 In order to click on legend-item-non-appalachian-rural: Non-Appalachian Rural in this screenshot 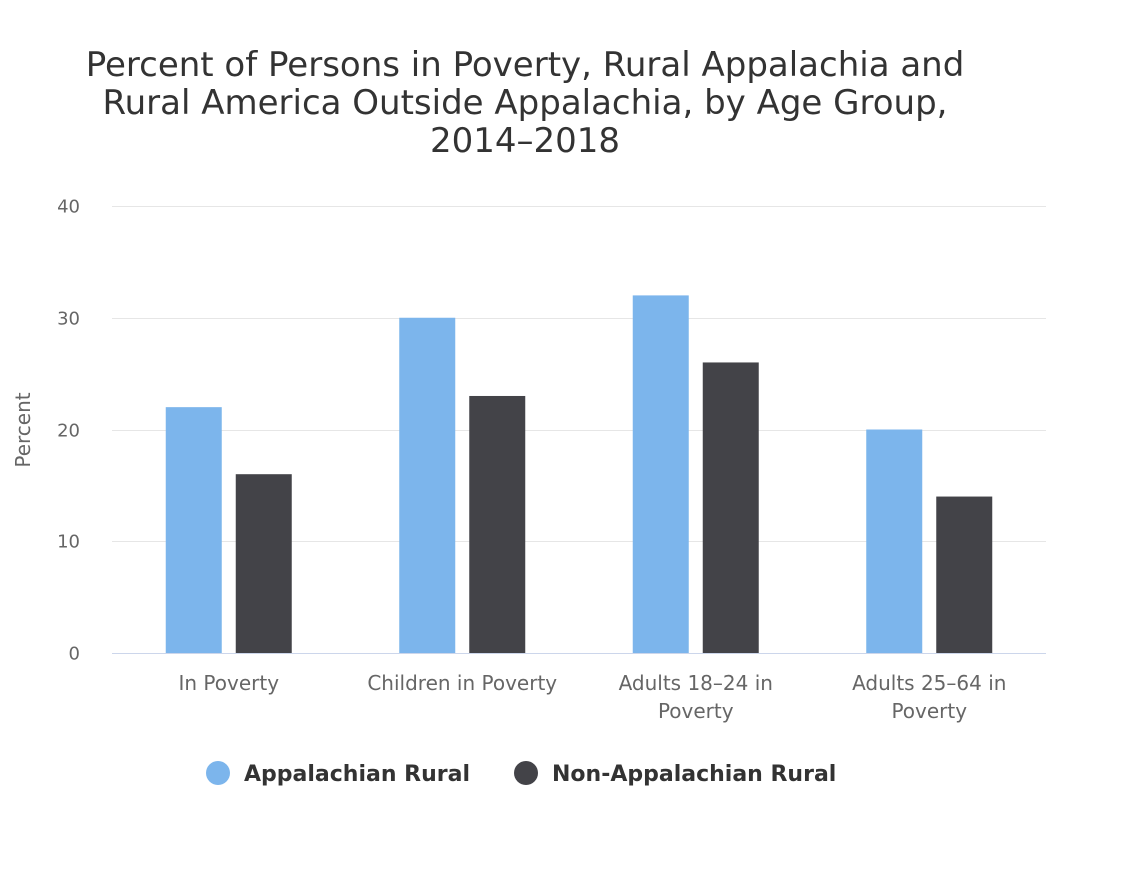, I will do `click(675, 774)`.